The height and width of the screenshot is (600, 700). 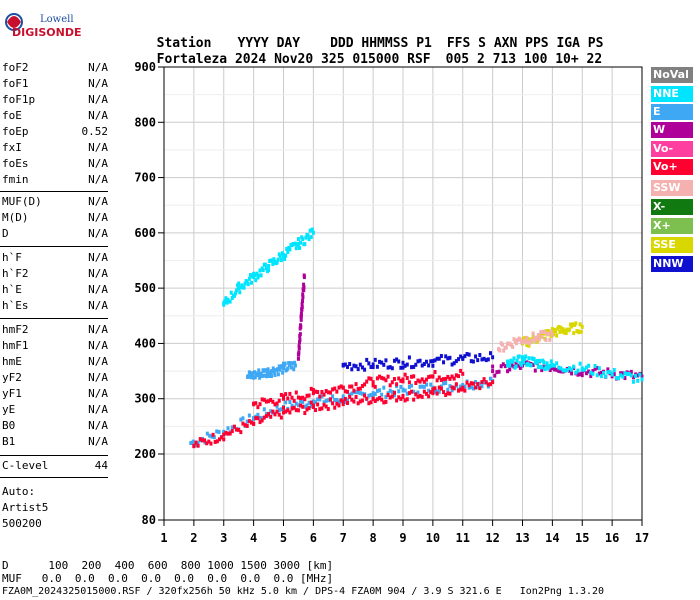 What do you see at coordinates (9, 425) in the screenshot?
I see `param-name: B0` at bounding box center [9, 425].